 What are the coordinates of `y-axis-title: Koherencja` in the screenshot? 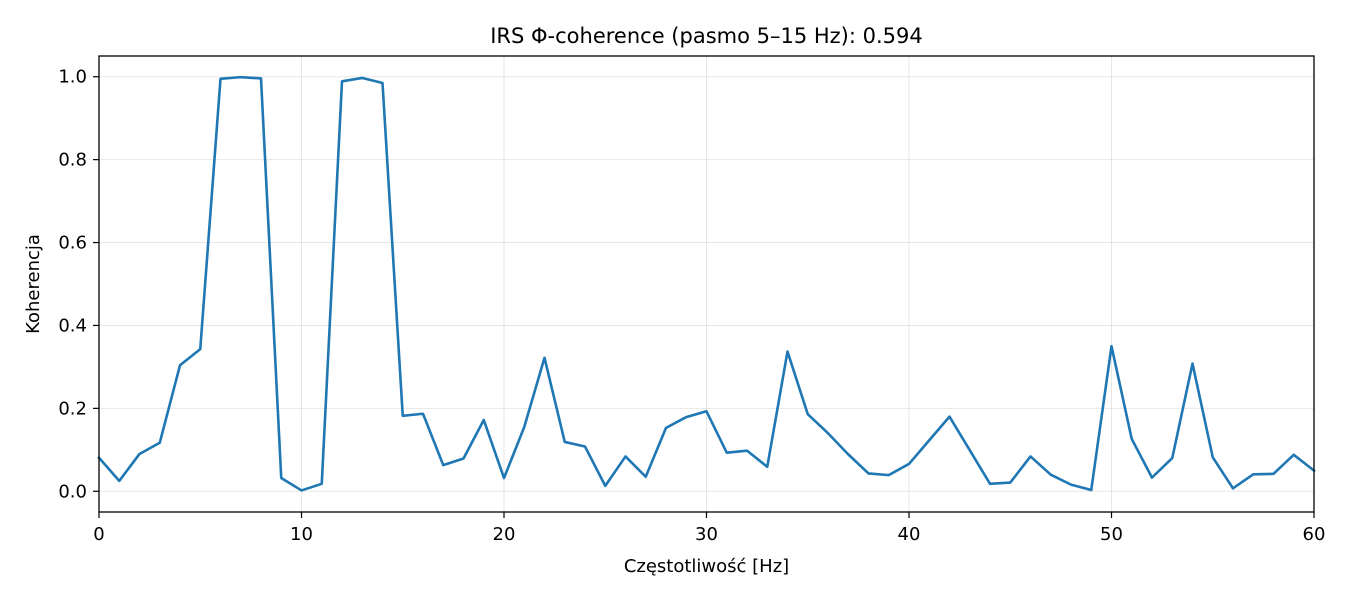 It's located at (33, 284).